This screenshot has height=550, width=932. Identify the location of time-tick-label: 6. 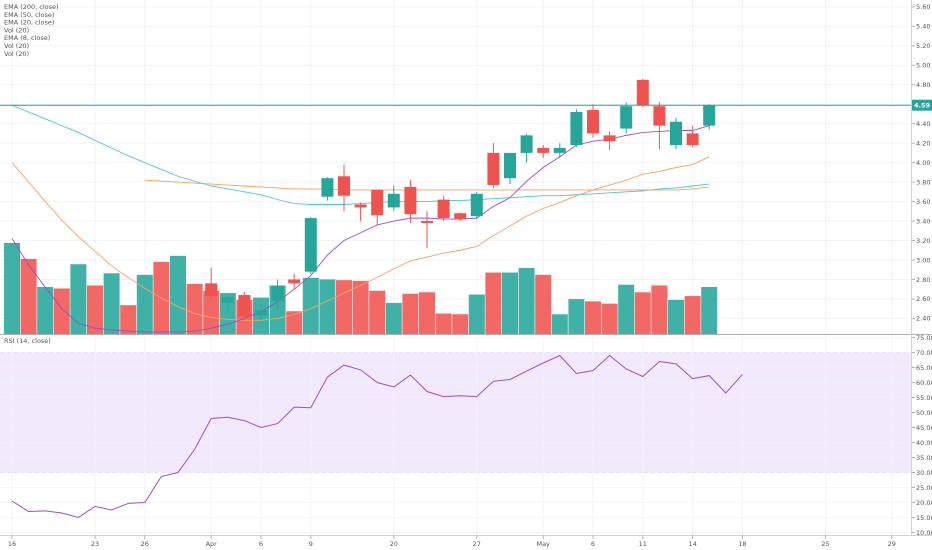
(261, 544).